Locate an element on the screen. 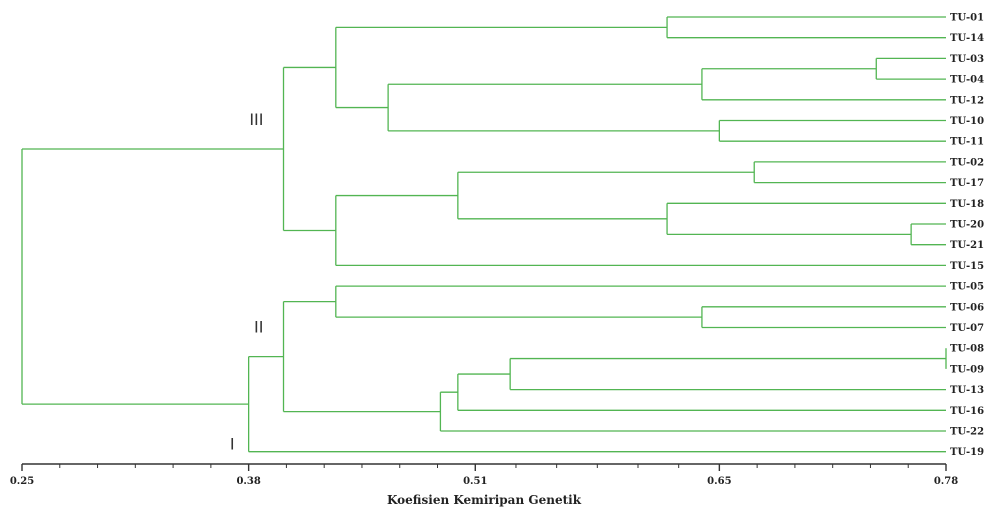 Image resolution: width=984 pixels, height=522 pixels. x-axis-tick-label: 0.51 is located at coordinates (475, 481).